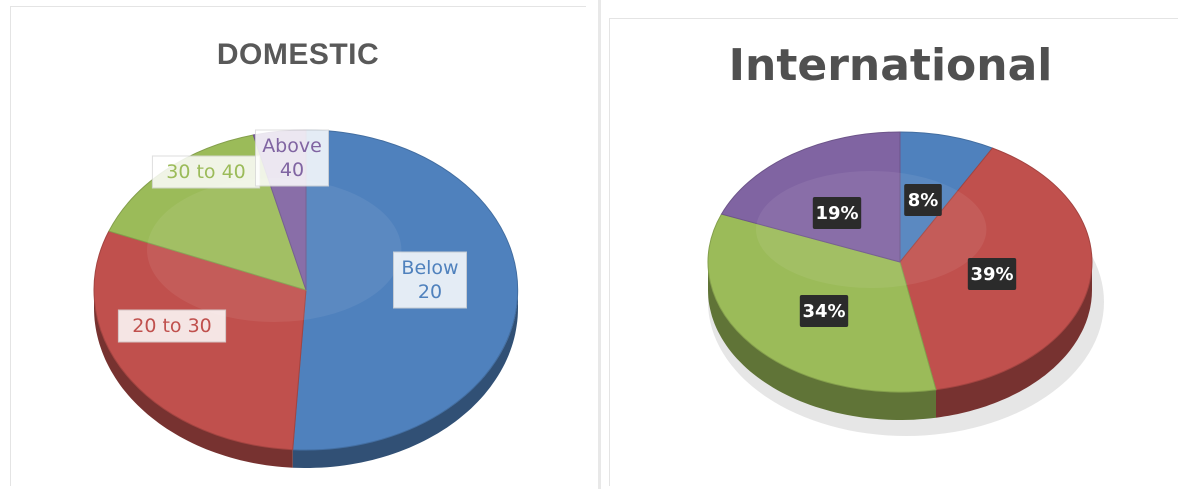  I want to click on international-data-label-34: 34%, so click(824, 311).